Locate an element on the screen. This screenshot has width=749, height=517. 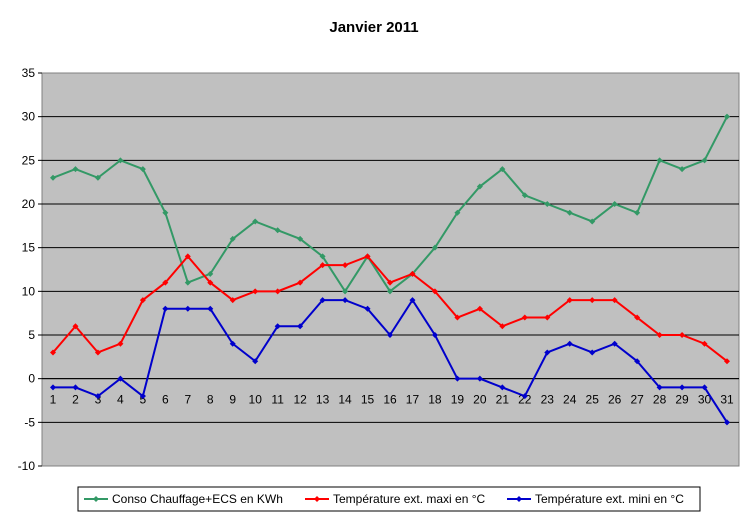
x-tick-label: 26 is located at coordinates (615, 400).